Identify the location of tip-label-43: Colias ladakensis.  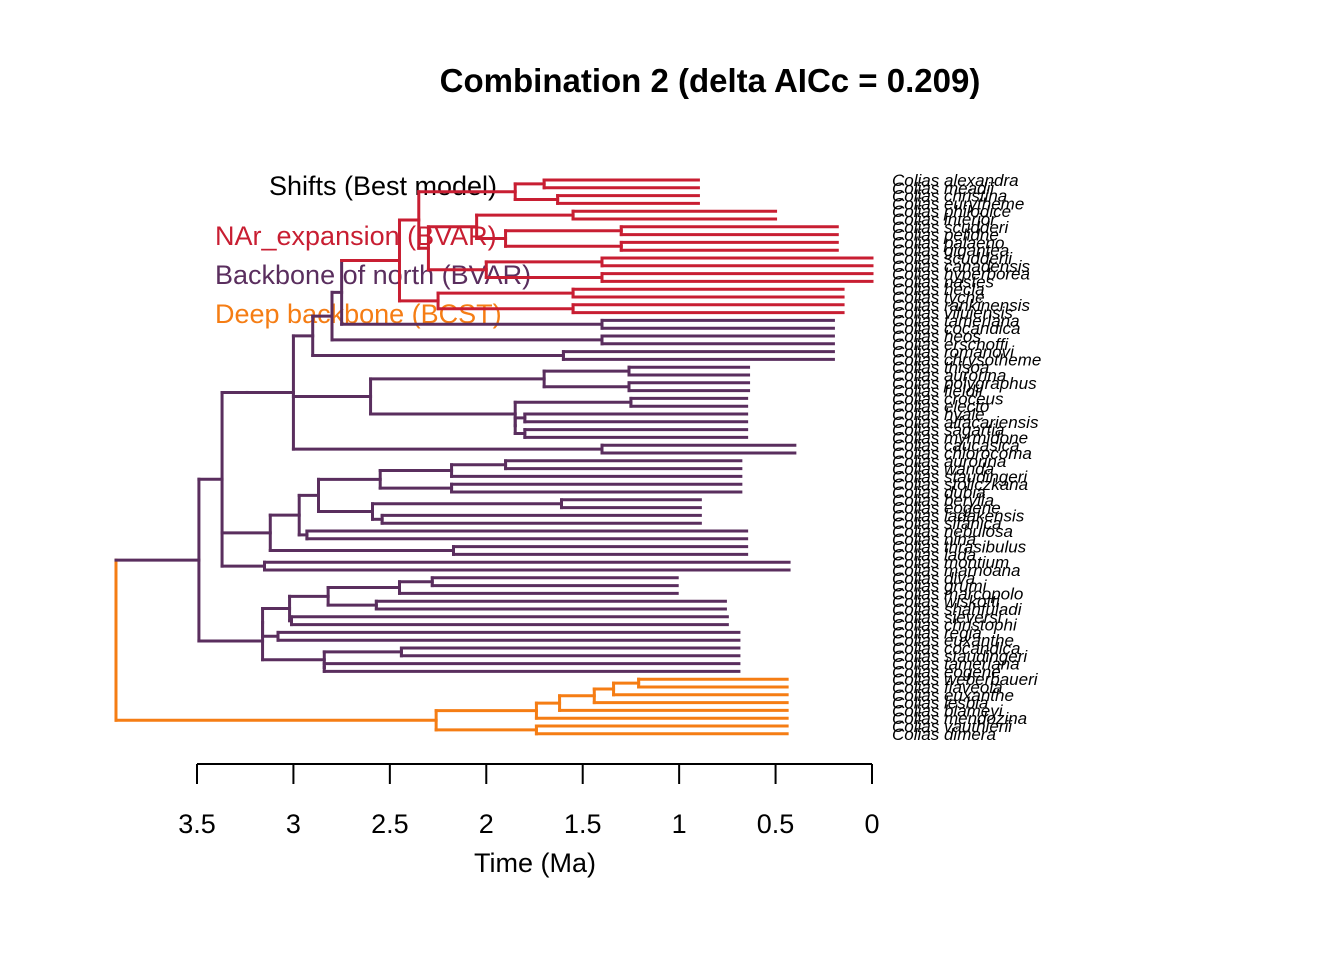
(958, 515).